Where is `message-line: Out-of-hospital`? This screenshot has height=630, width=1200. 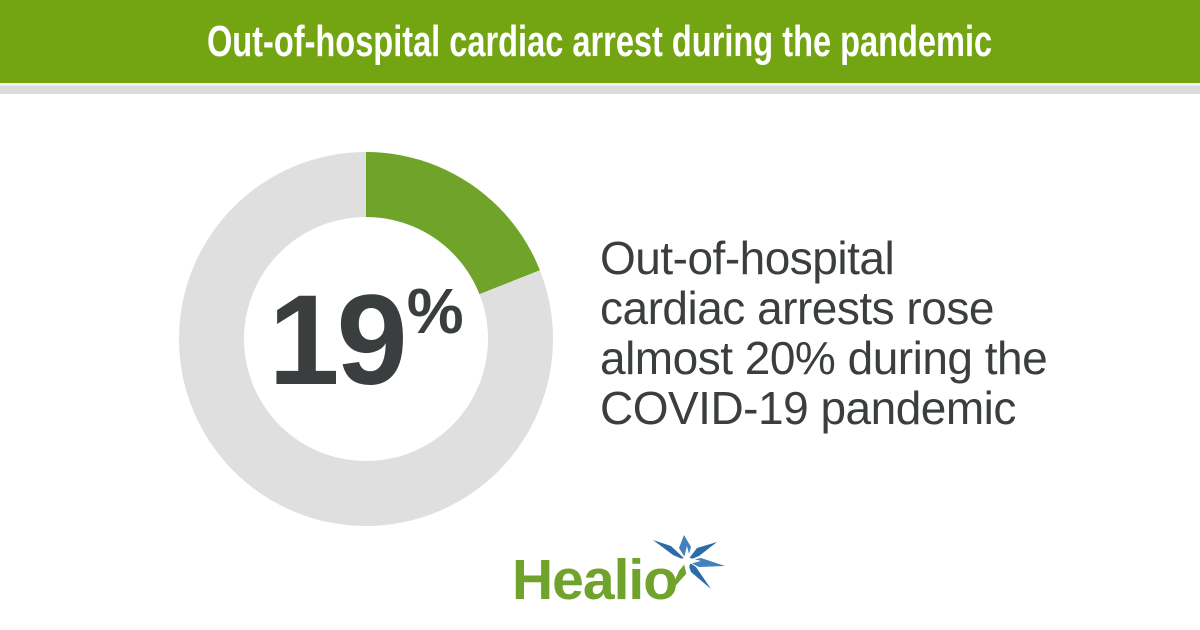 message-line: Out-of-hospital is located at coordinates (747, 258).